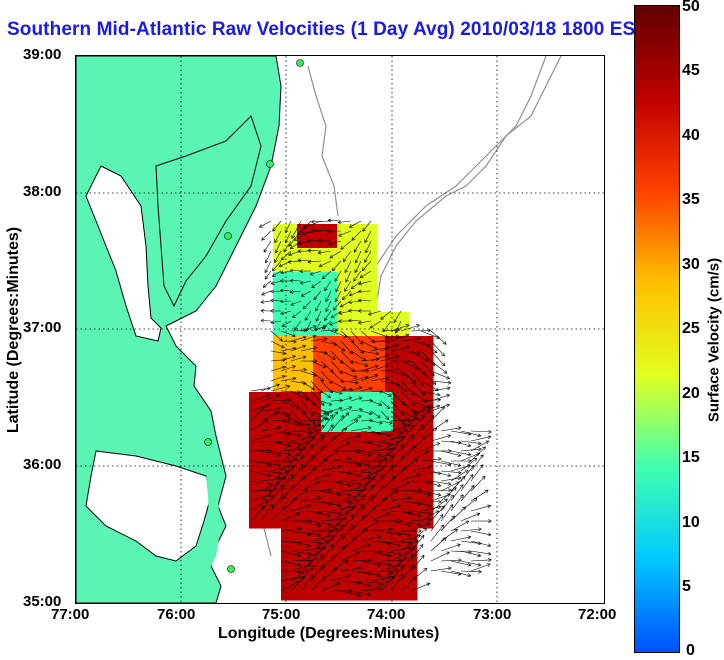  What do you see at coordinates (42, 327) in the screenshot?
I see `ytick-label: 37:00` at bounding box center [42, 327].